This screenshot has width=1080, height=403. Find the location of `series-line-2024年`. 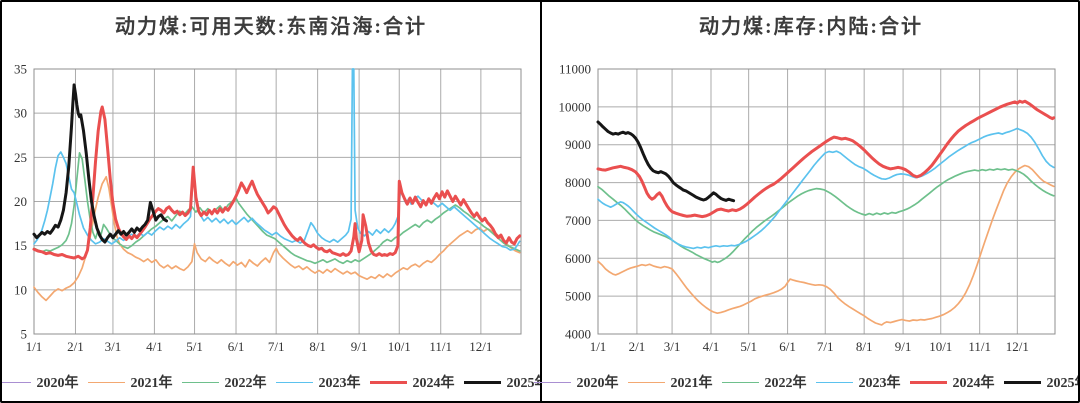

series-line-2024年 is located at coordinates (826, 159).